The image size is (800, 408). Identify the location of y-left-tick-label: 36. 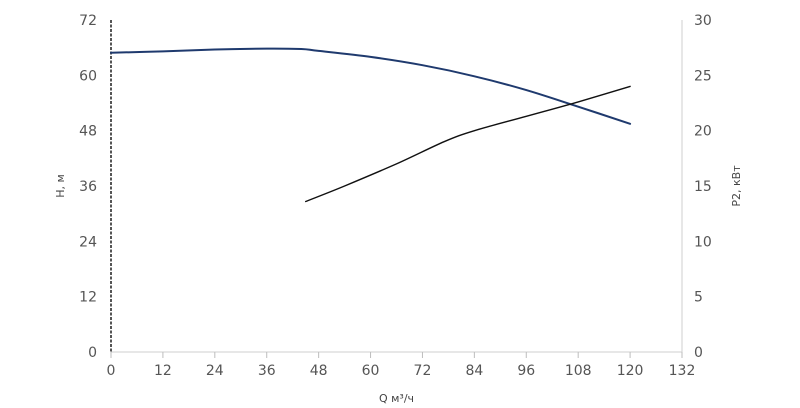
(88, 187).